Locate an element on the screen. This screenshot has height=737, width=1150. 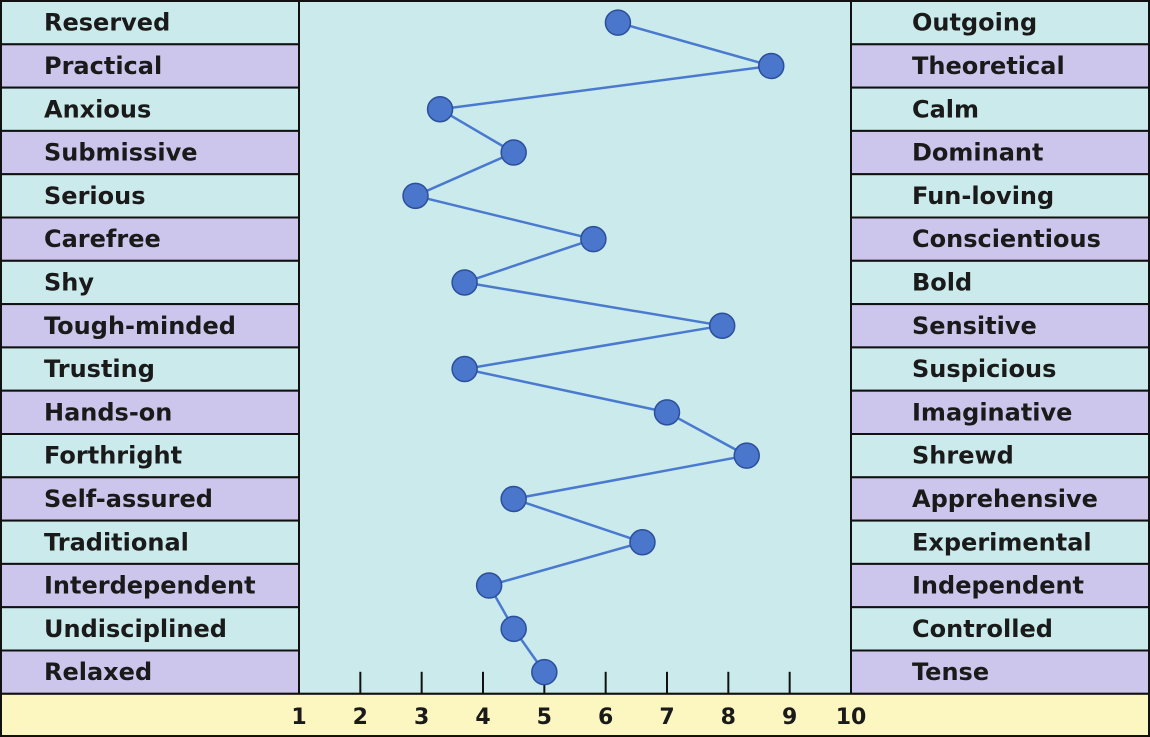
left-trait-label: Submissive is located at coordinates (121, 153).